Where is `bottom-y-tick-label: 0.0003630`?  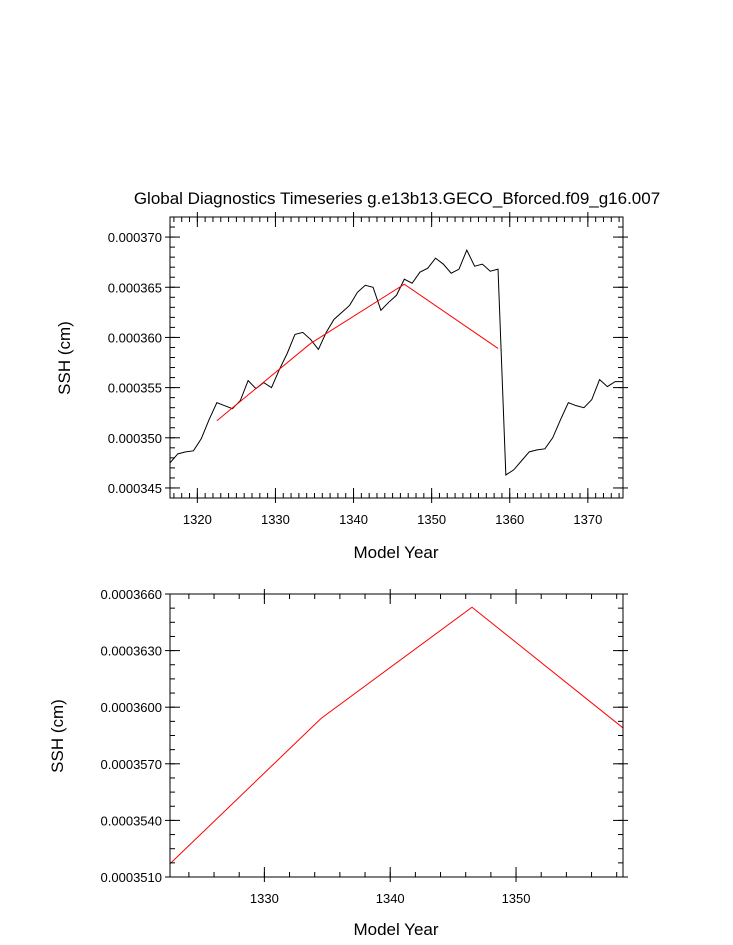 bottom-y-tick-label: 0.0003630 is located at coordinates (131, 651).